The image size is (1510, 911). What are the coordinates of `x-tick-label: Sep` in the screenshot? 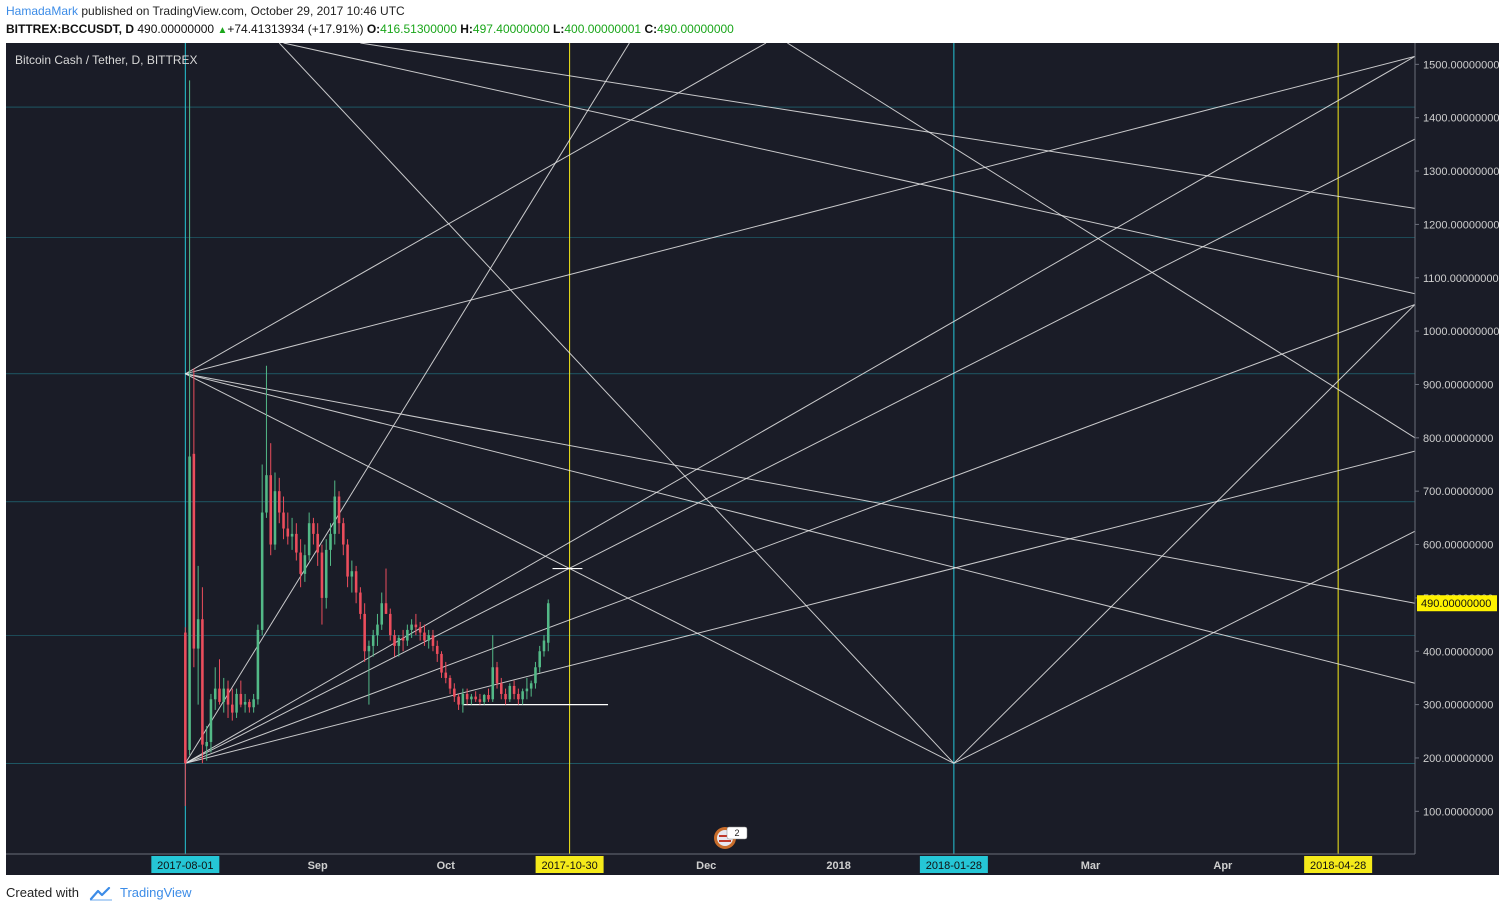 It's located at (318, 866).